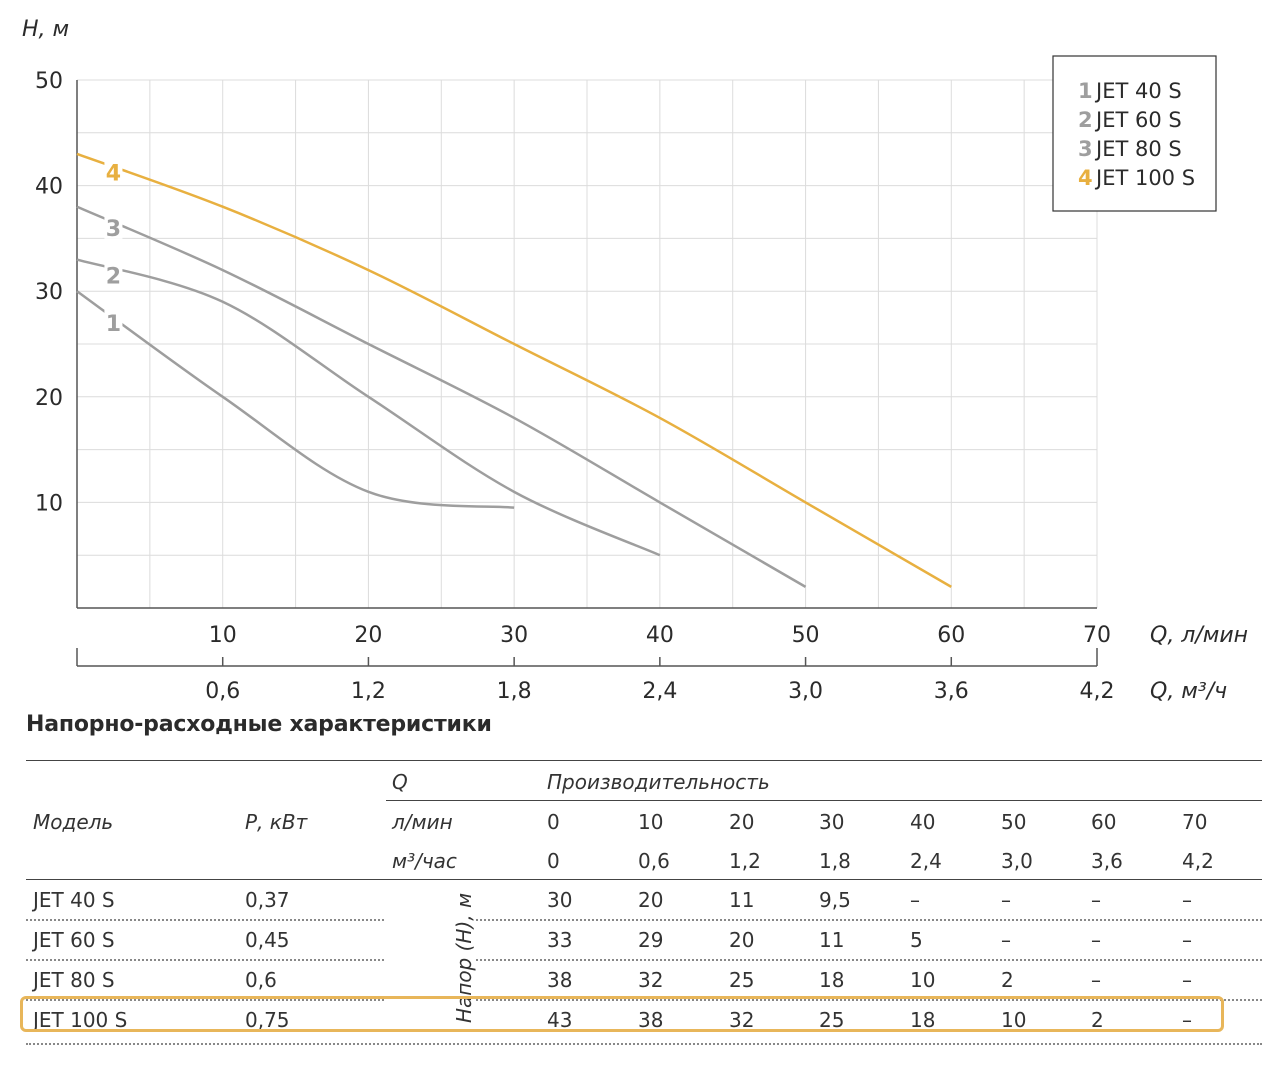 This screenshot has height=1092, width=1280. I want to click on table-top-rule, so click(644, 760).